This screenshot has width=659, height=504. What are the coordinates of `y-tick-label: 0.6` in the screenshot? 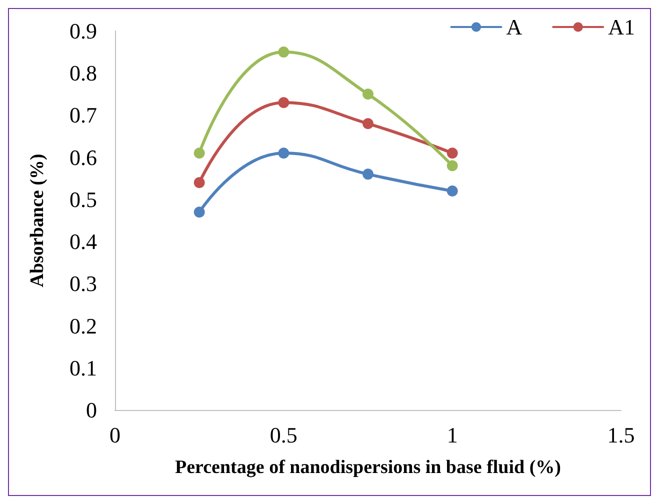 It's located at (83, 157).